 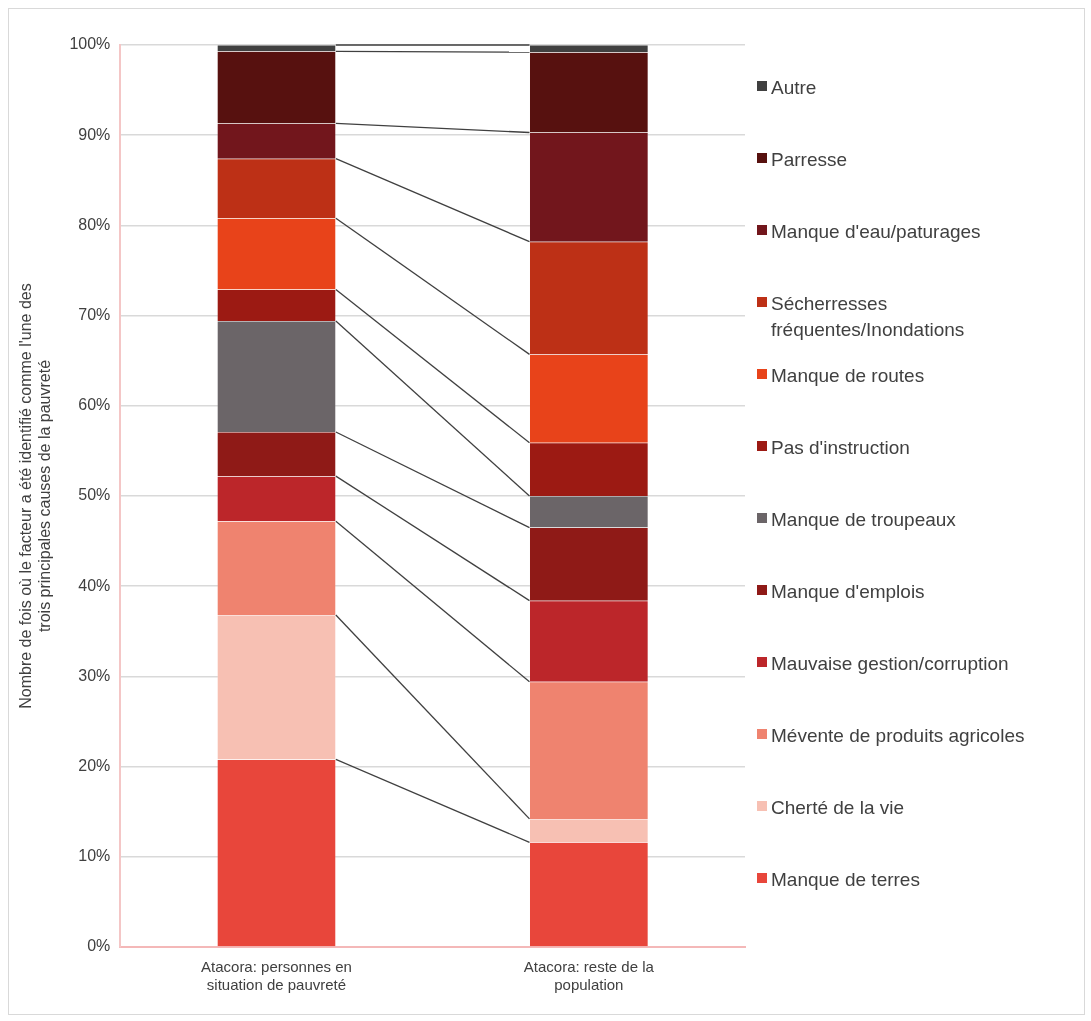 I want to click on legend-label: Manque de routes, so click(x=848, y=376).